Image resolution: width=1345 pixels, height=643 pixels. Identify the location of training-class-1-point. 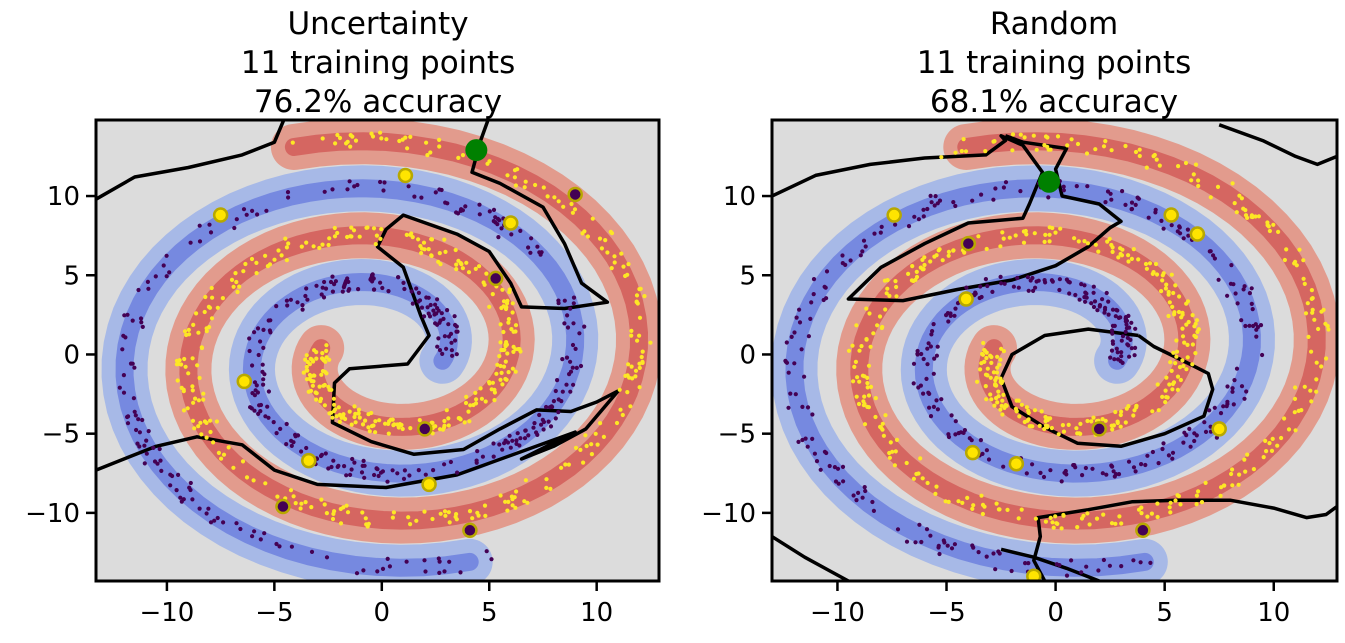
(220, 215).